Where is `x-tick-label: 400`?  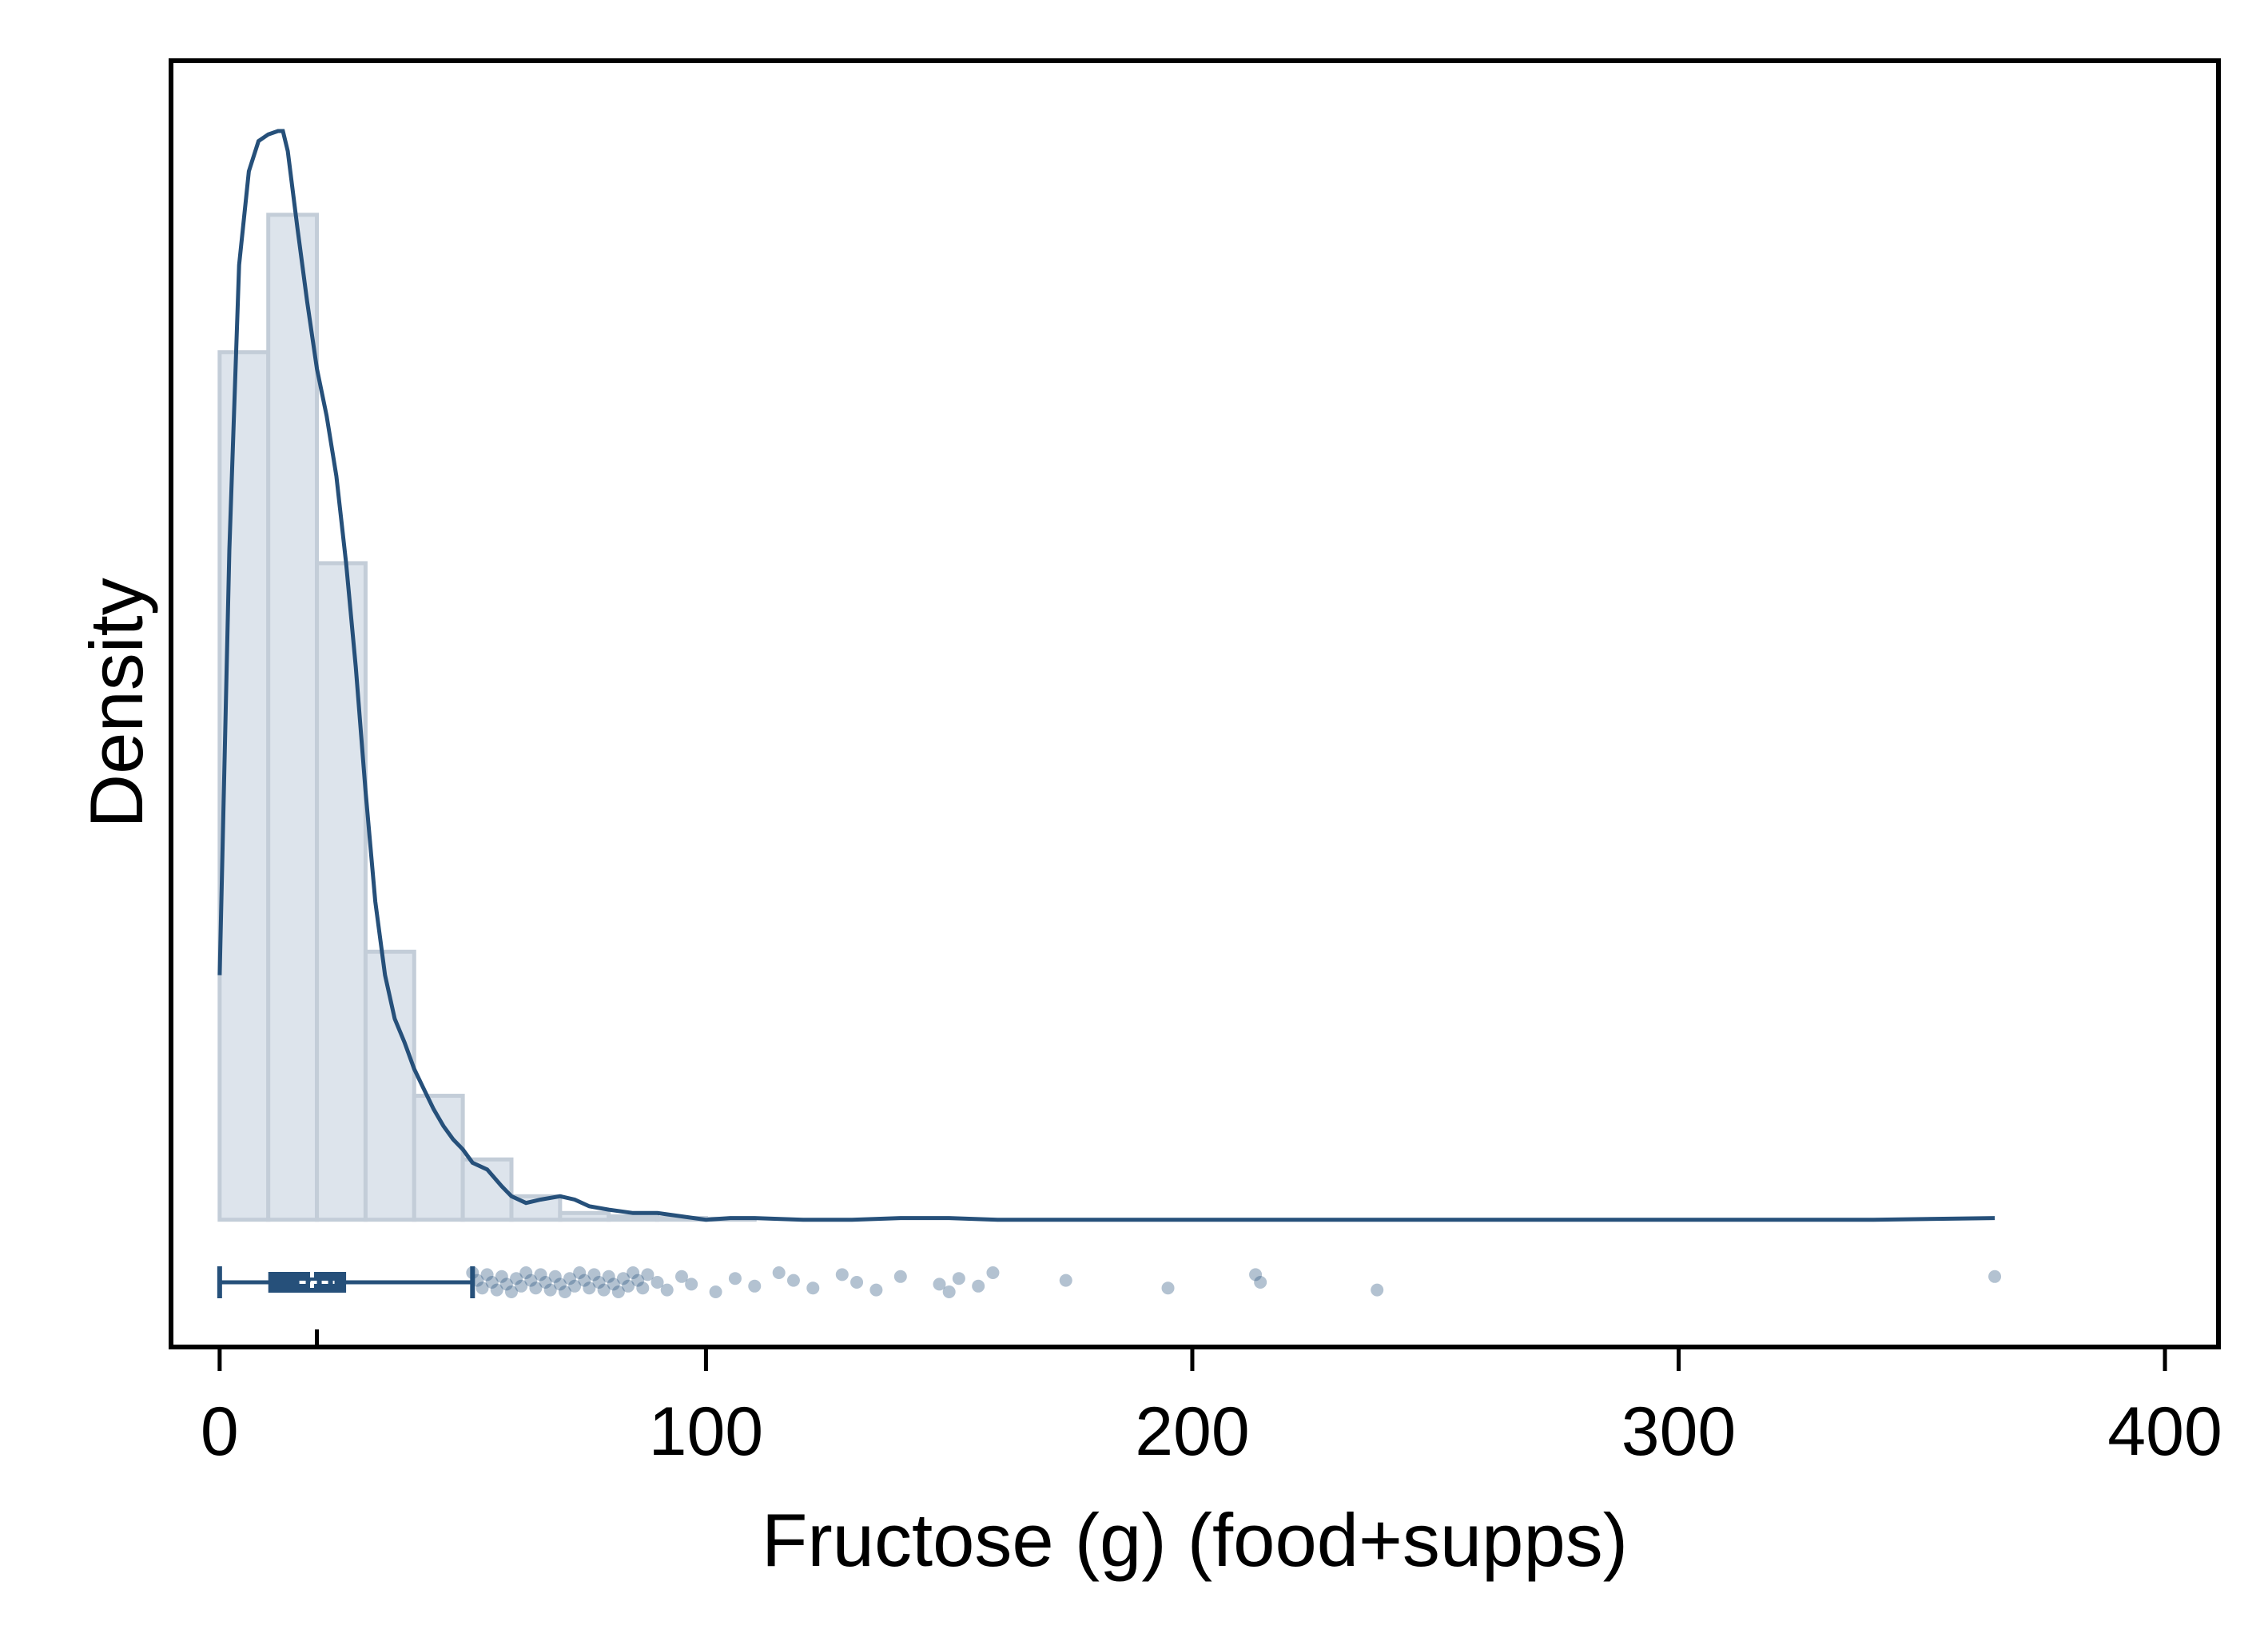
x-tick-label: 400 is located at coordinates (2164, 1431).